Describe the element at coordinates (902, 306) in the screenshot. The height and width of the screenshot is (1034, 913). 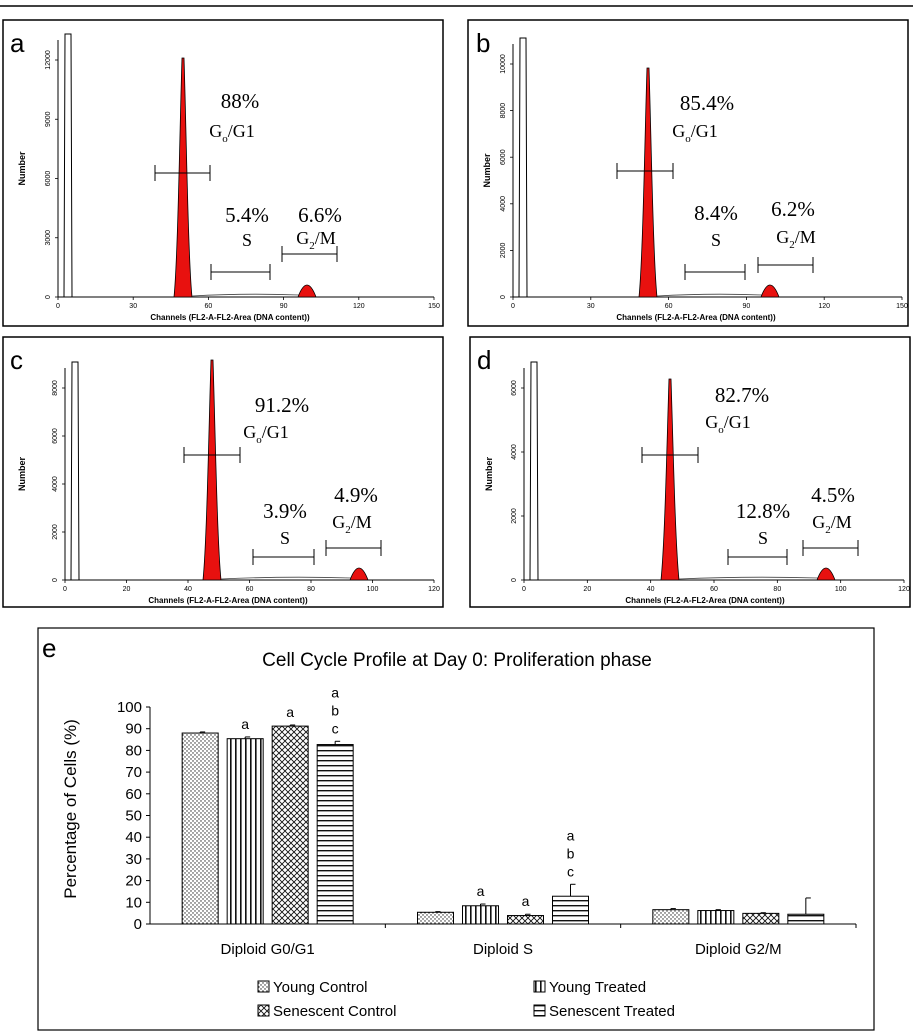
I see `x-tick-label: 150` at that location.